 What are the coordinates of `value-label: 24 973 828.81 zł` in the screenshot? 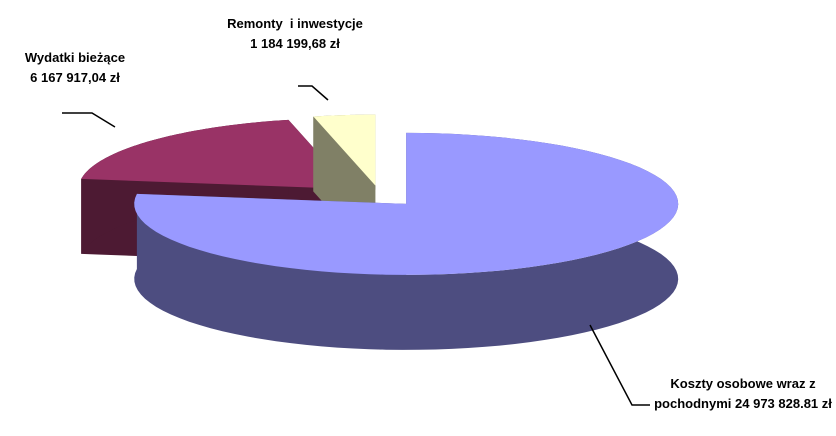 It's located at (783, 403).